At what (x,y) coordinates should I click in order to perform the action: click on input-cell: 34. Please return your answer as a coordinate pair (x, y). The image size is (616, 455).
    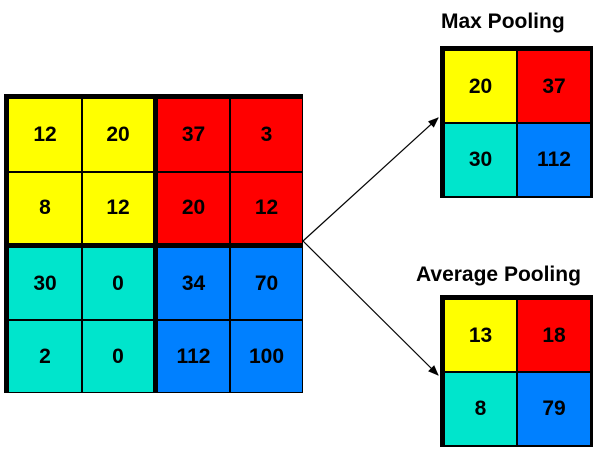
    Looking at the image, I should click on (193, 283).